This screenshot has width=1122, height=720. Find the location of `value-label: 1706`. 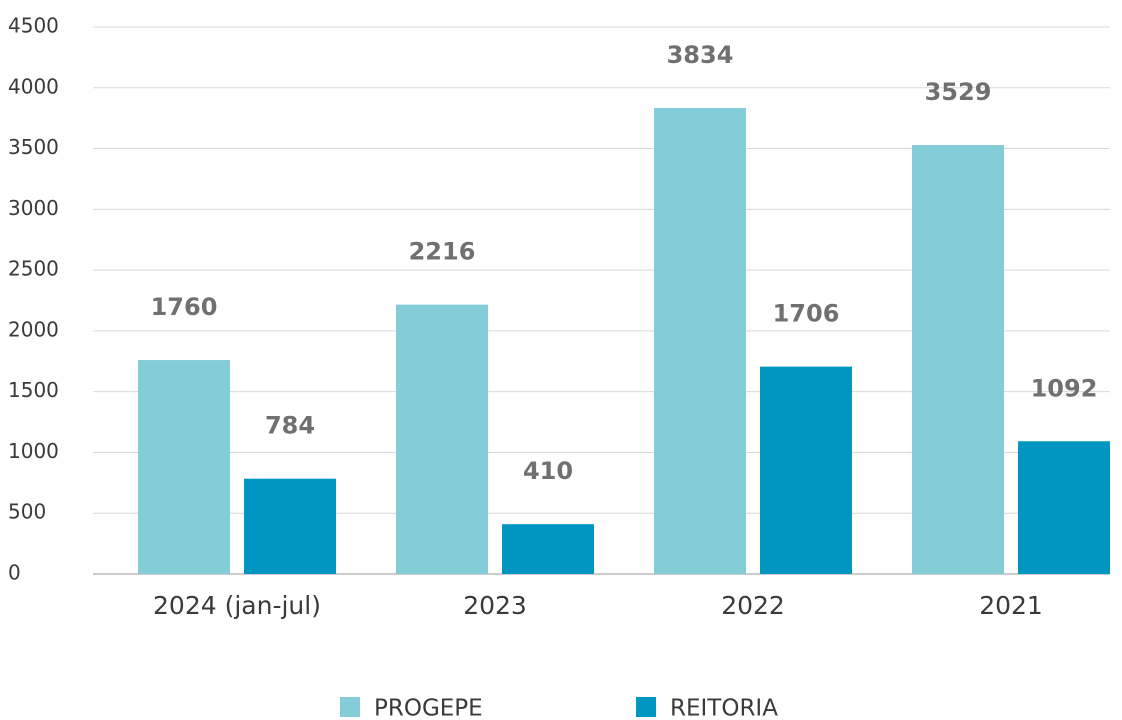

value-label: 1706 is located at coordinates (806, 314).